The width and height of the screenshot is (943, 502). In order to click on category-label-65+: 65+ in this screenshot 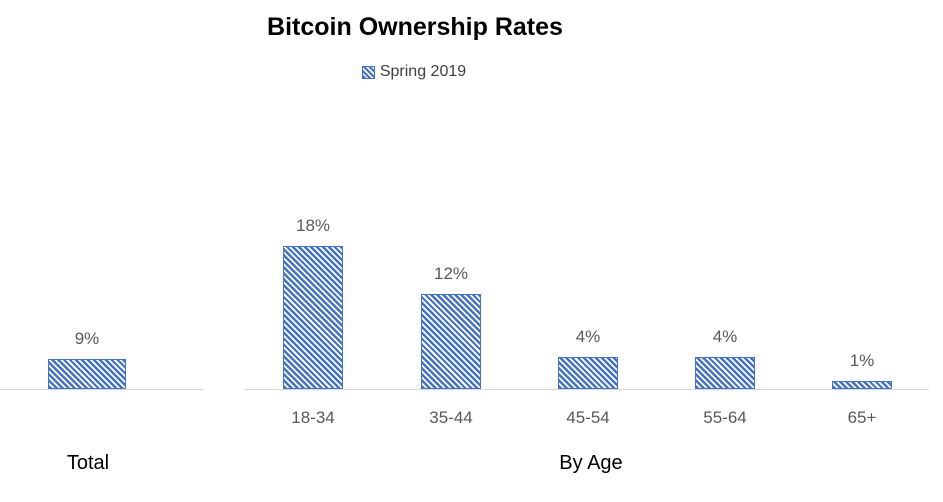, I will do `click(862, 417)`.